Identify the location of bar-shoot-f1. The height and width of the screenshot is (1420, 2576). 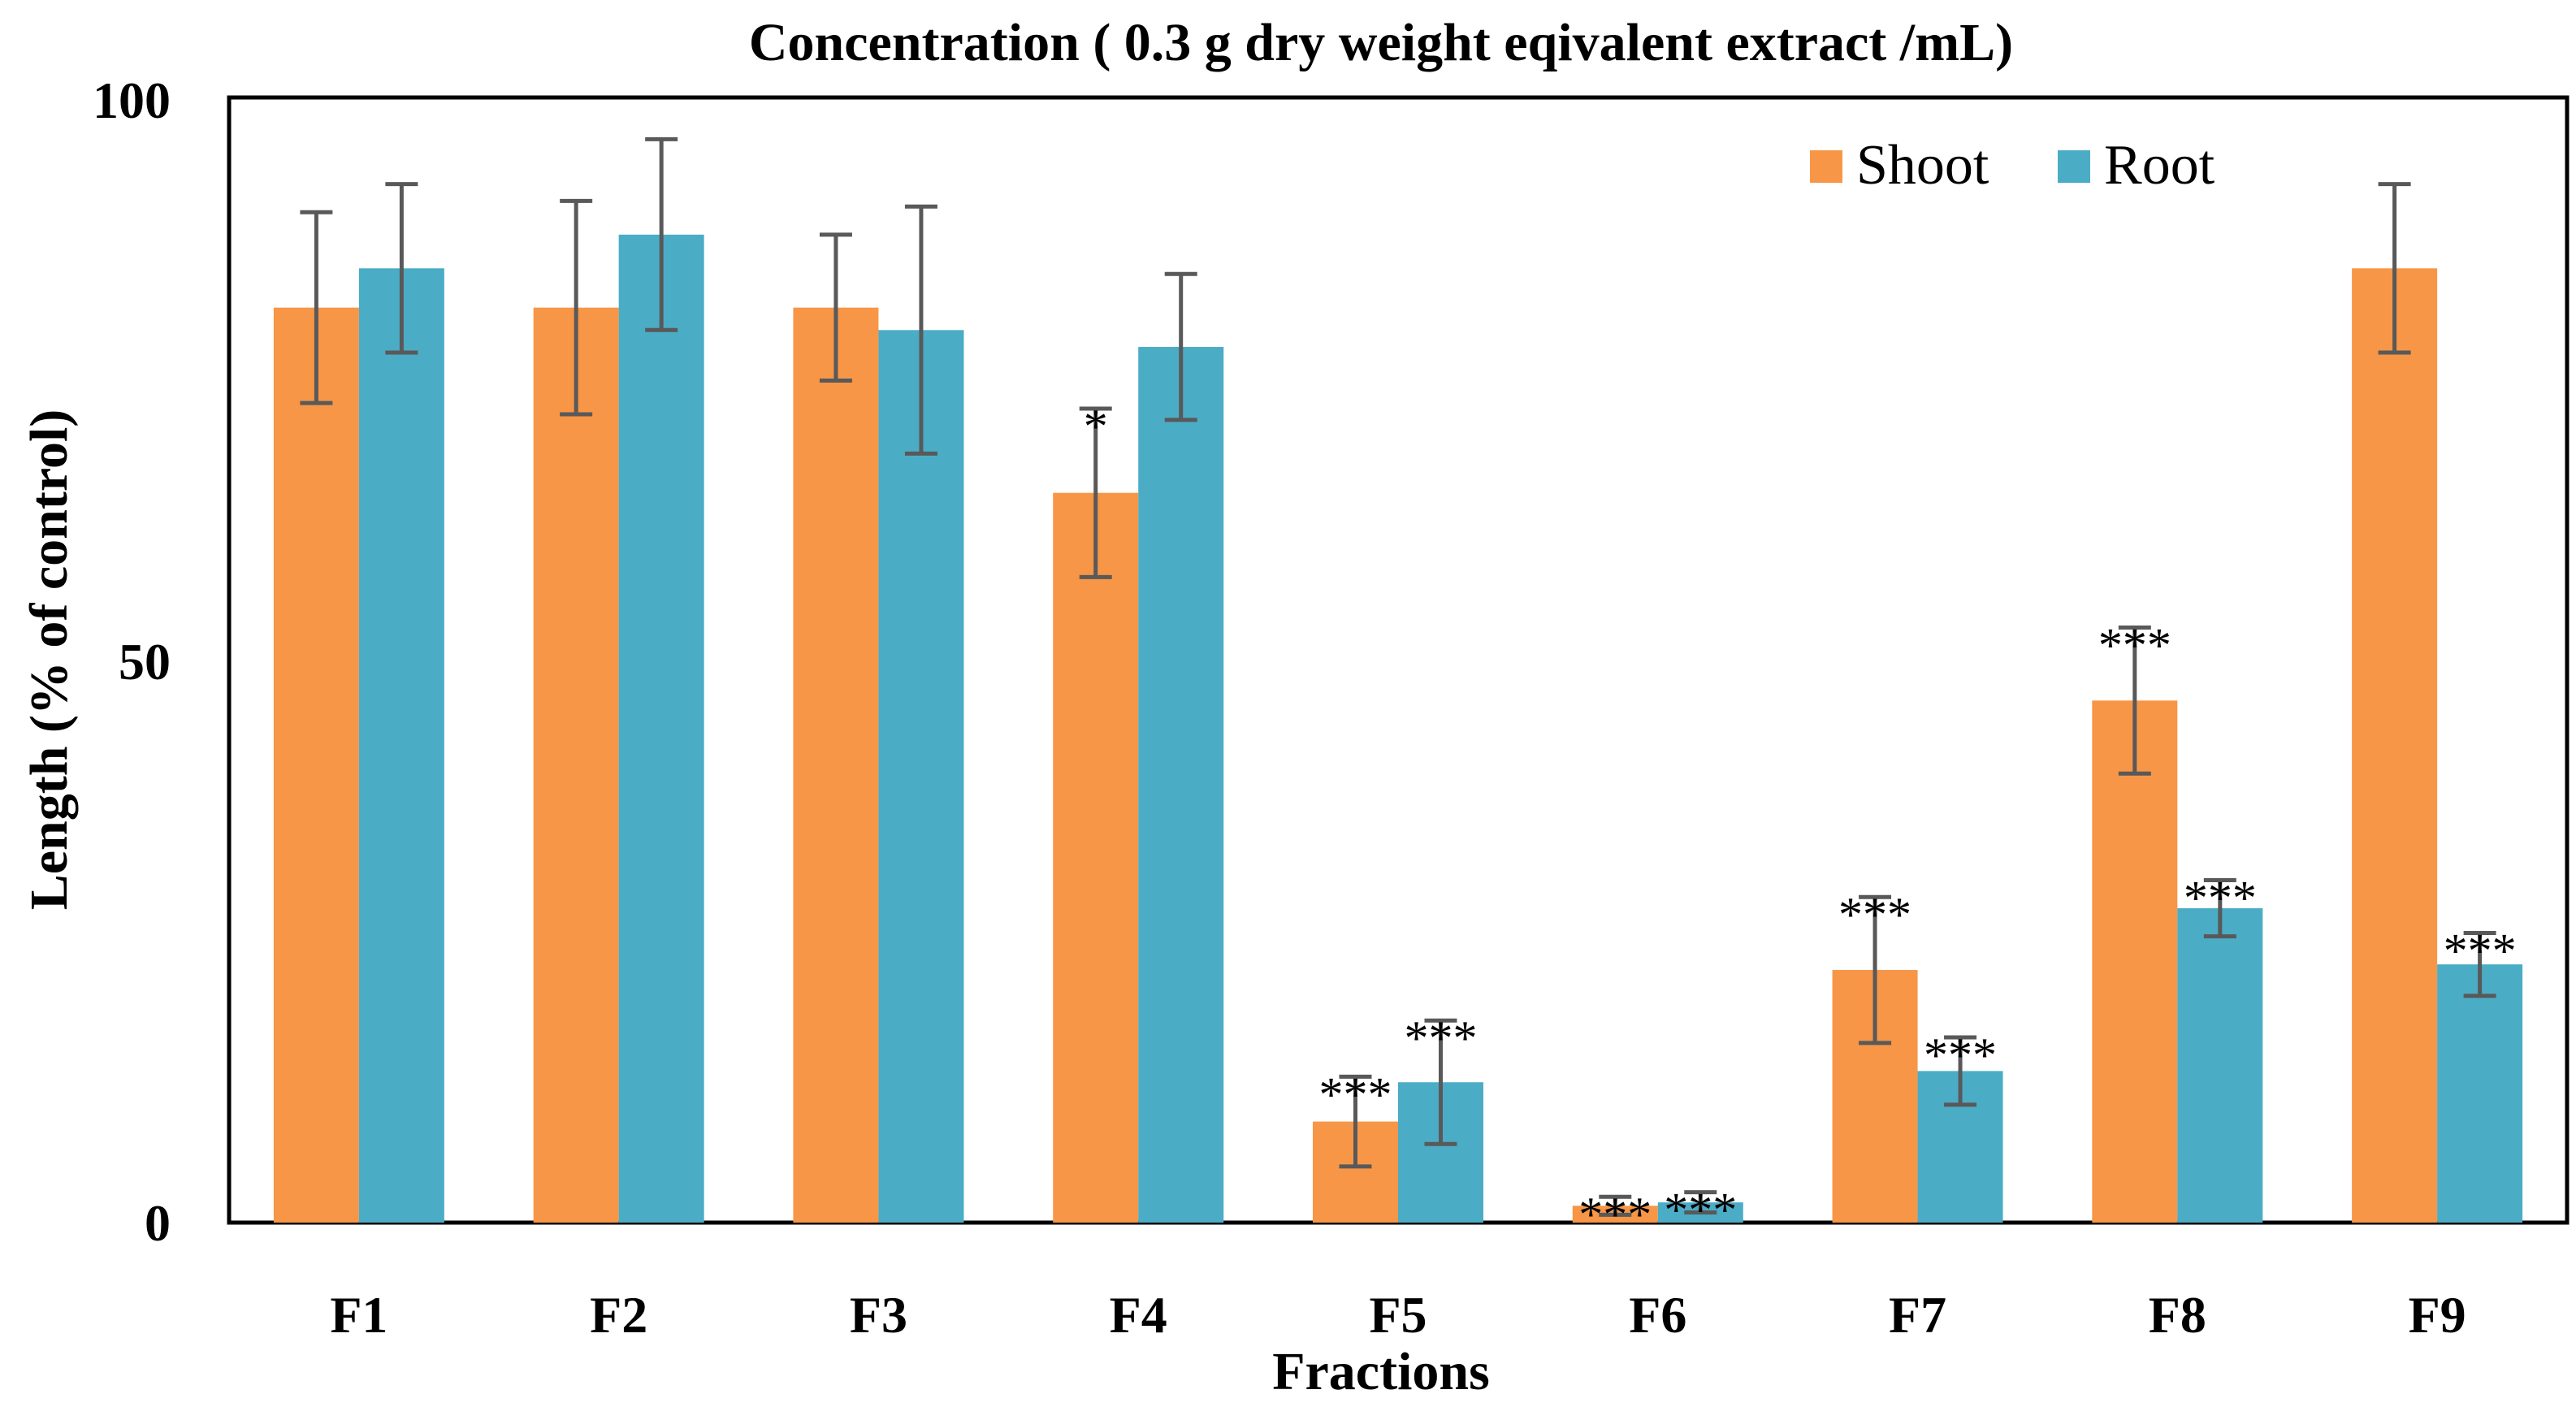
(316, 765).